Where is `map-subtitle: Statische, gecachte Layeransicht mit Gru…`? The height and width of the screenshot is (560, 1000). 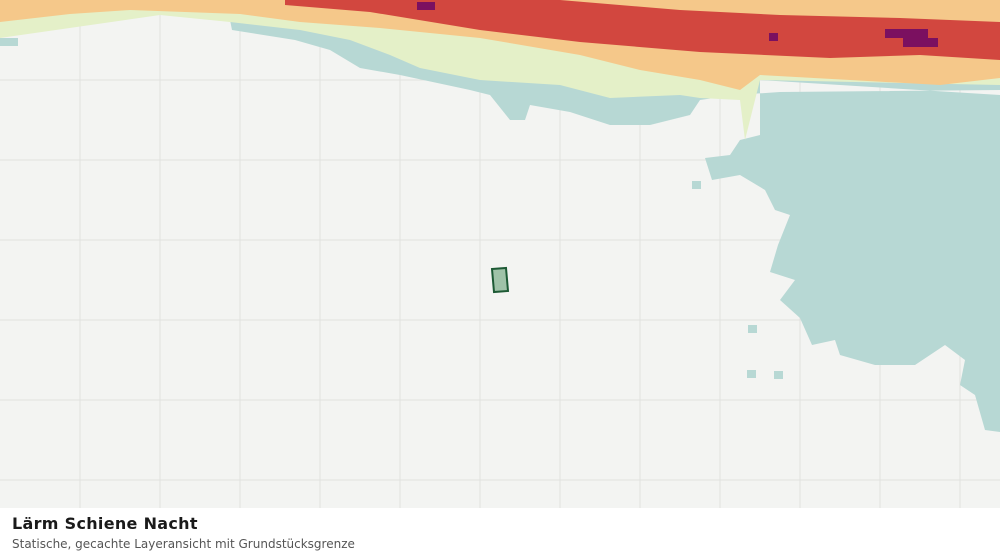 map-subtitle: Statische, gecachte Layeransicht mit Gru… is located at coordinates (183, 544).